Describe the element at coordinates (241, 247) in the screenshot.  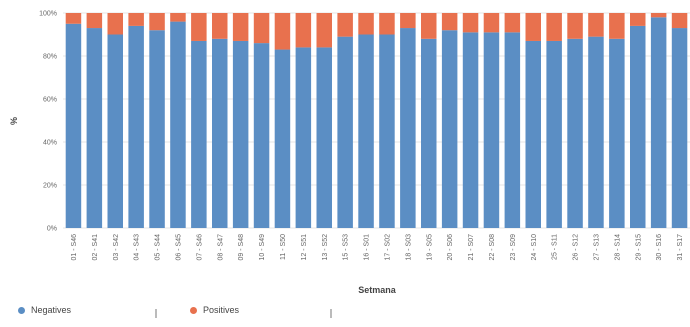
I see `x-tick-label: 09 - S48` at that location.